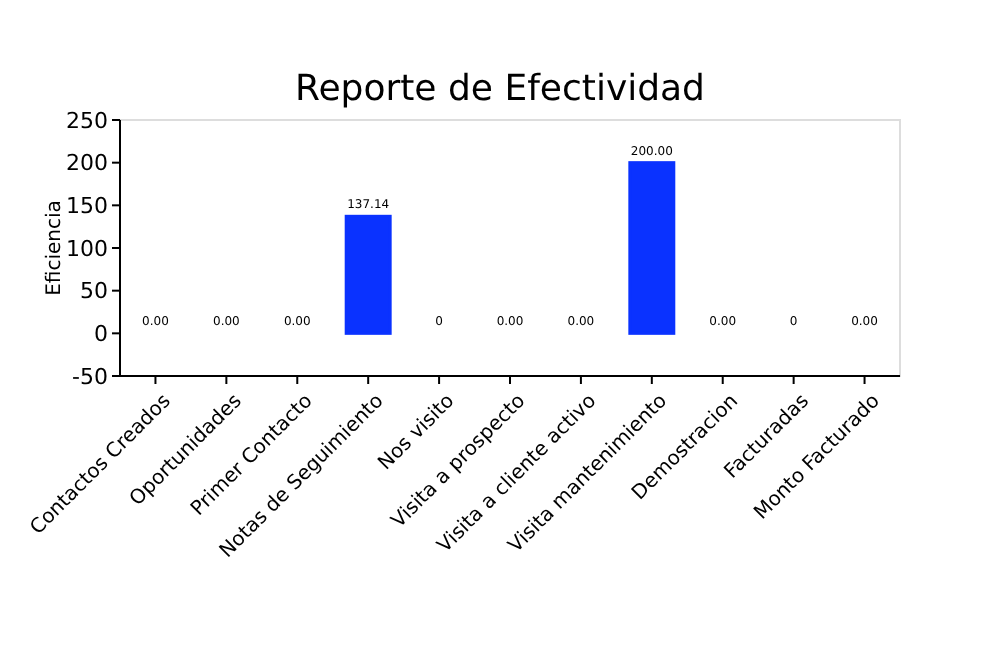  I want to click on y-tick-label: 200, so click(87, 163).